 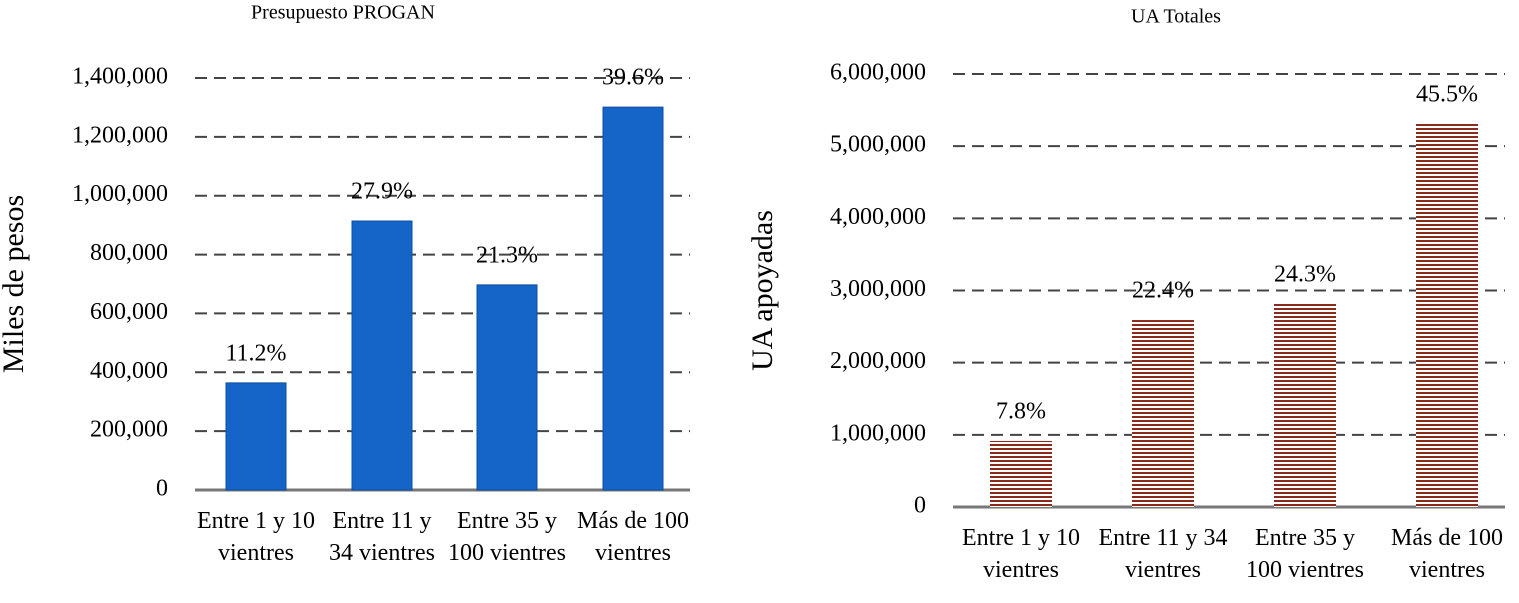 I want to click on y-tick-label: 600,000, so click(x=129, y=312).